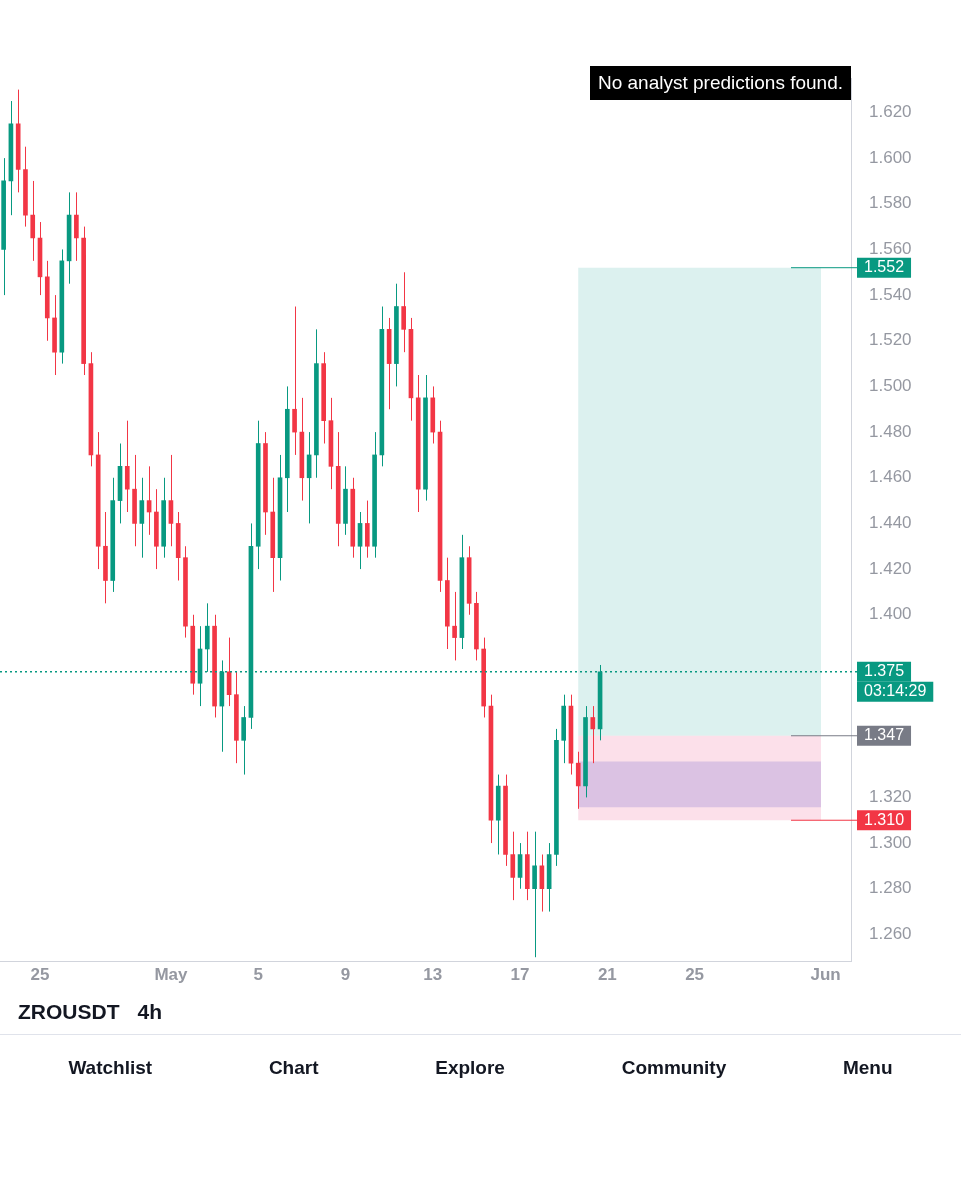  Describe the element at coordinates (825, 974) in the screenshot. I see `x-tick-label: Jun` at that location.